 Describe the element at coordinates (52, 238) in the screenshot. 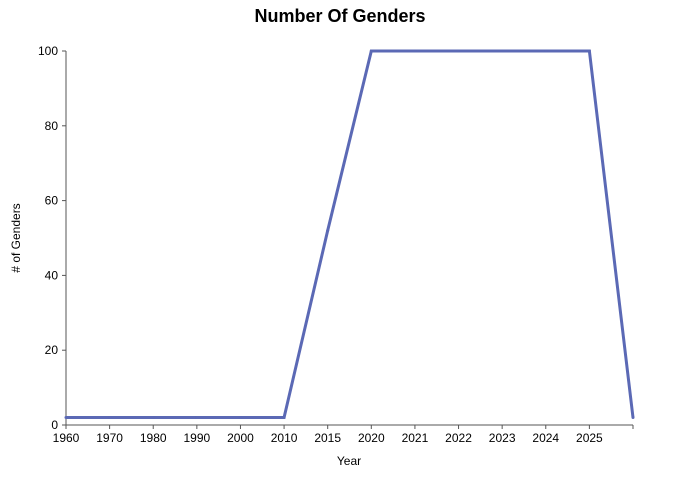

I see `y-tick-group: 0 20 40 60 80 100` at that location.